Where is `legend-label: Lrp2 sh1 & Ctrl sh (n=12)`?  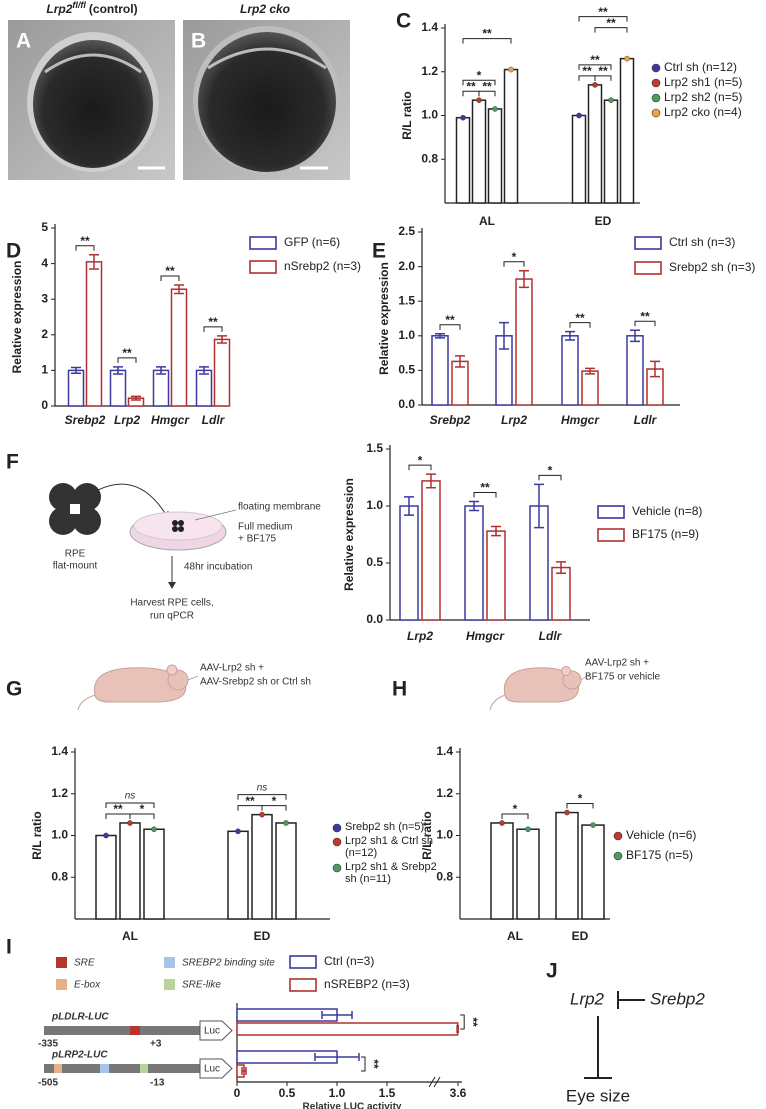 legend-label: Lrp2 sh1 & Ctrl sh (n=12) is located at coordinates (389, 847).